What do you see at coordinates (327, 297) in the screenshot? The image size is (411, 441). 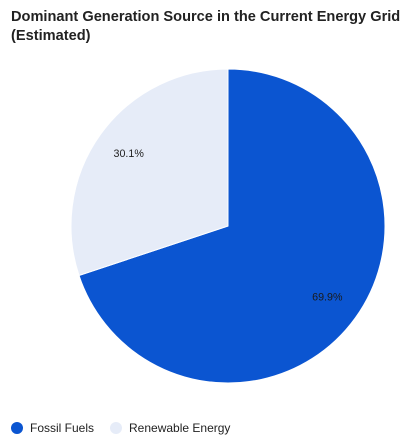 I see `data-label-fossil-fuels: 69.9%` at bounding box center [327, 297].